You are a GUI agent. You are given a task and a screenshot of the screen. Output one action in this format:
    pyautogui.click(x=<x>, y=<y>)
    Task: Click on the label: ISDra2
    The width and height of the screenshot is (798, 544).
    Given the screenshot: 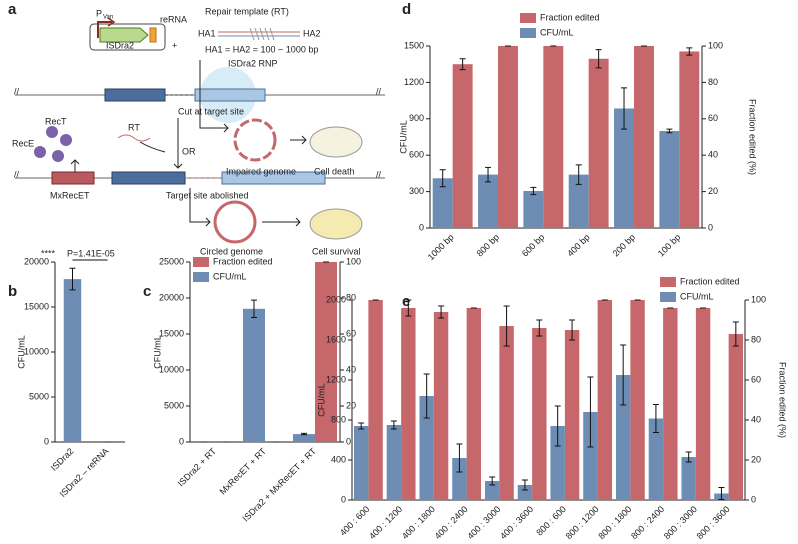 What is the action you would take?
    pyautogui.click(x=120, y=45)
    